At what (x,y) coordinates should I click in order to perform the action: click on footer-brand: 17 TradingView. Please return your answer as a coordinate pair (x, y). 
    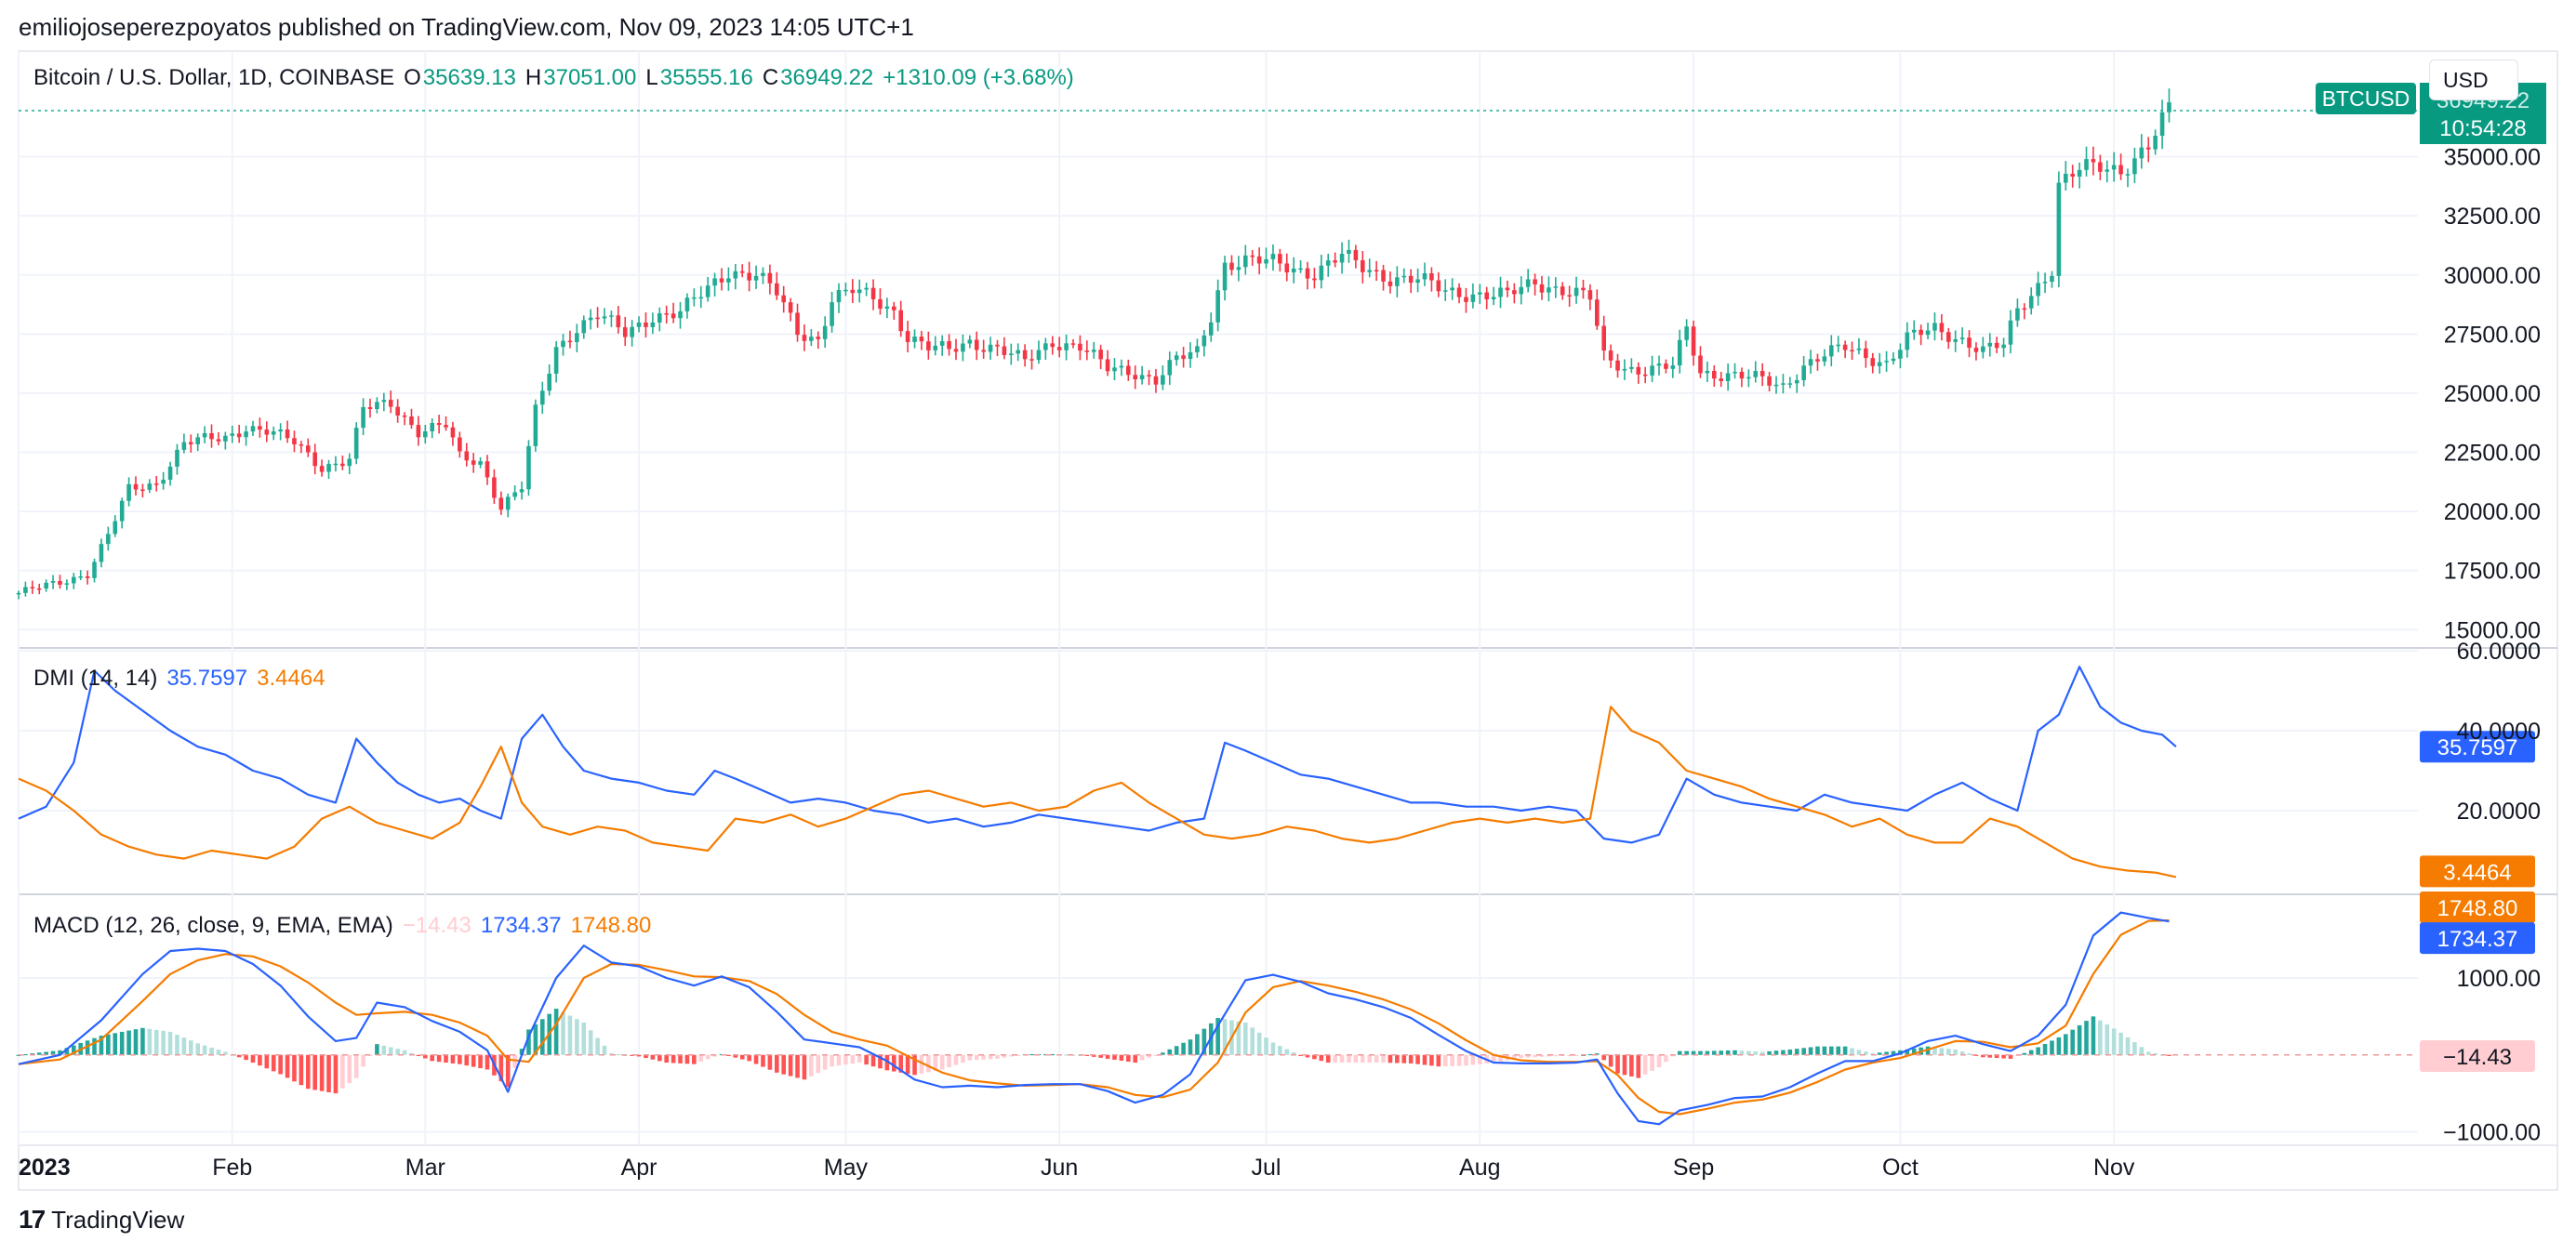
    Looking at the image, I should click on (101, 1220).